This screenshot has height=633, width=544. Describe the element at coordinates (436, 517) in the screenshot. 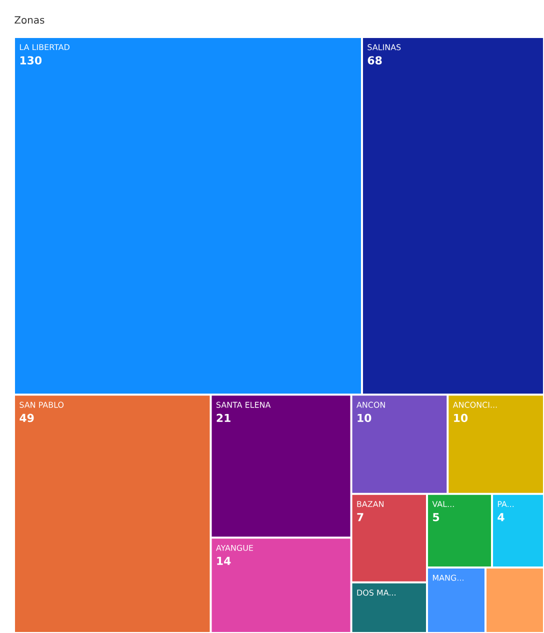

I see `data-label: 5` at that location.